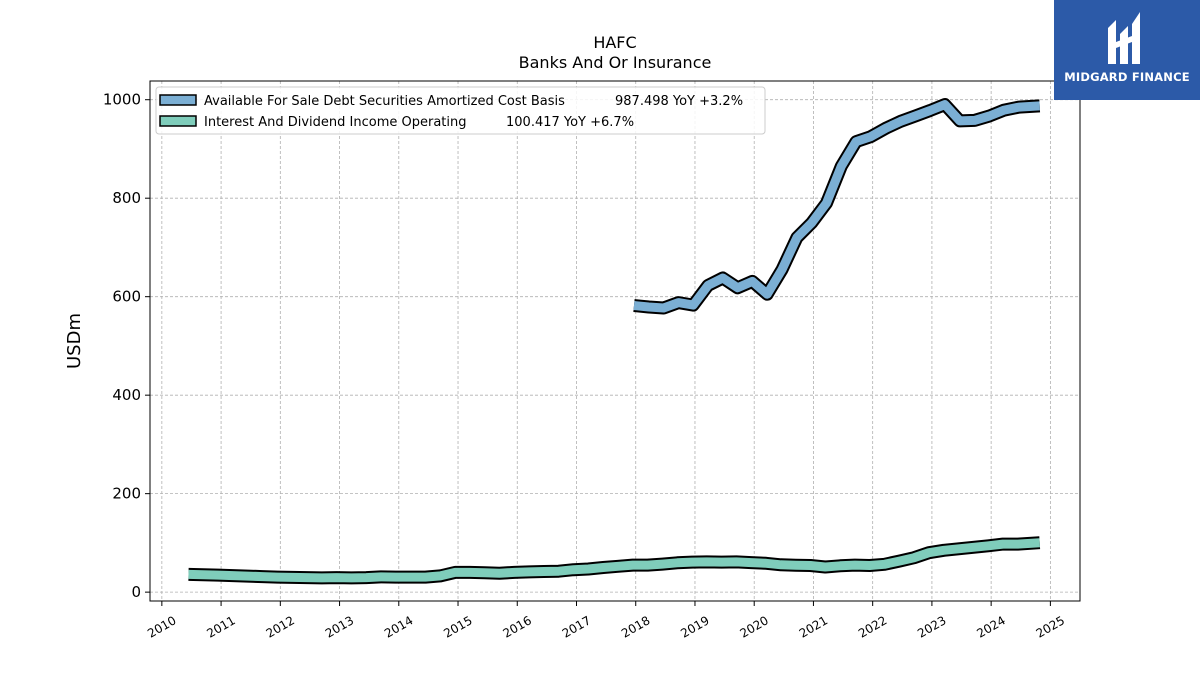 This screenshot has width=1200, height=675. Describe the element at coordinates (635, 626) in the screenshot. I see `x-tick-label: 2018` at that location.